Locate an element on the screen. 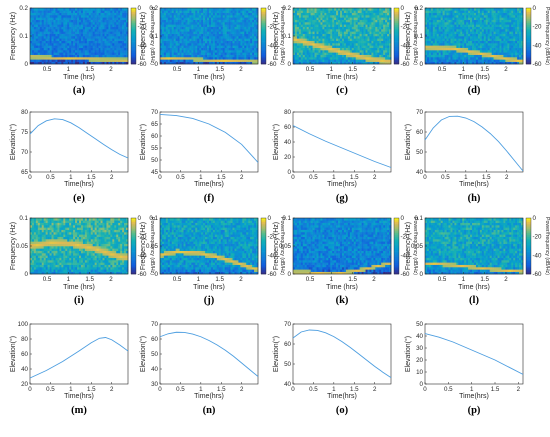 The width and height of the screenshot is (550, 437). y-tick-label: 0.1 is located at coordinates (23, 36).